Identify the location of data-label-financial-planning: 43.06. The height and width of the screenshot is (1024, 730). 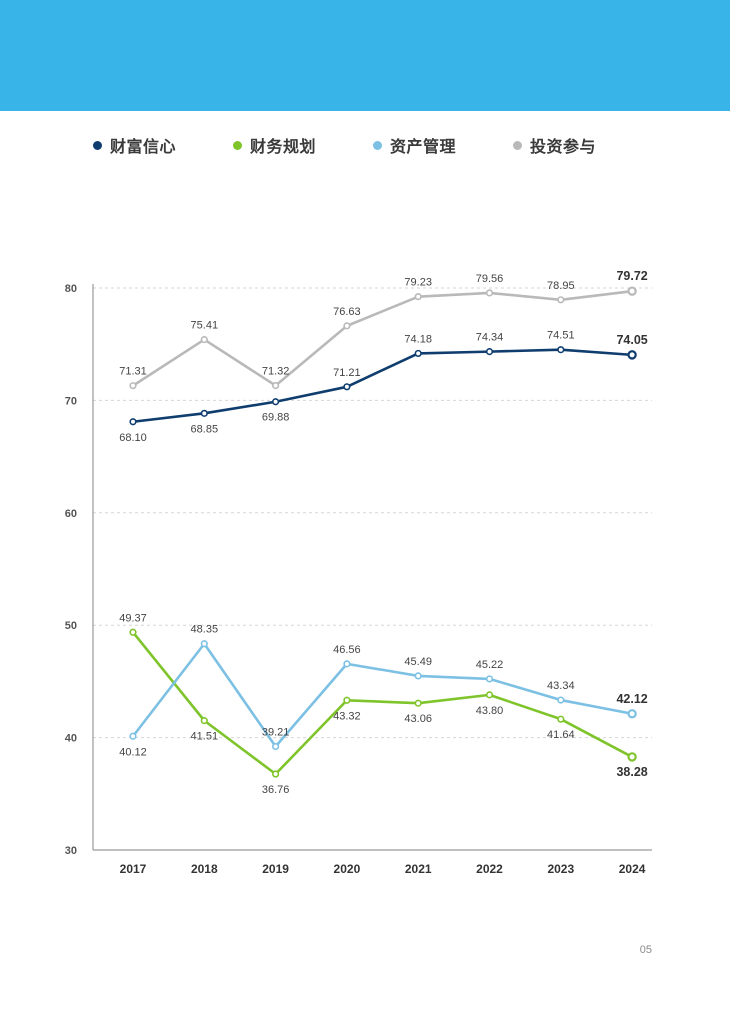
(418, 719).